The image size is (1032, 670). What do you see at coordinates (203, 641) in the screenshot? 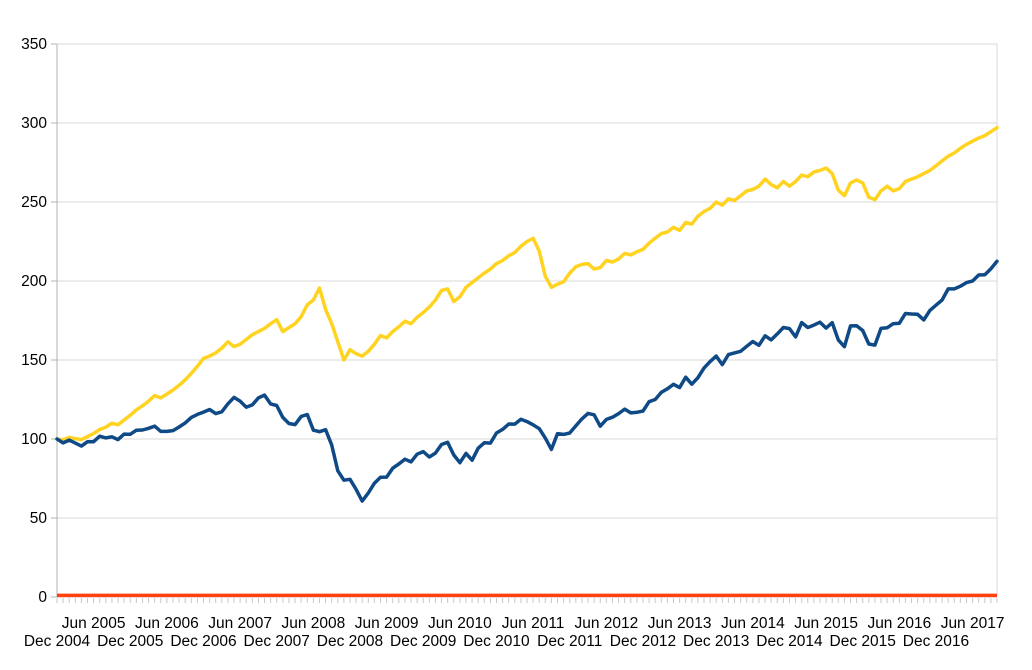
I see `x-axis-label-Dec-2006: Dec 2006` at bounding box center [203, 641].